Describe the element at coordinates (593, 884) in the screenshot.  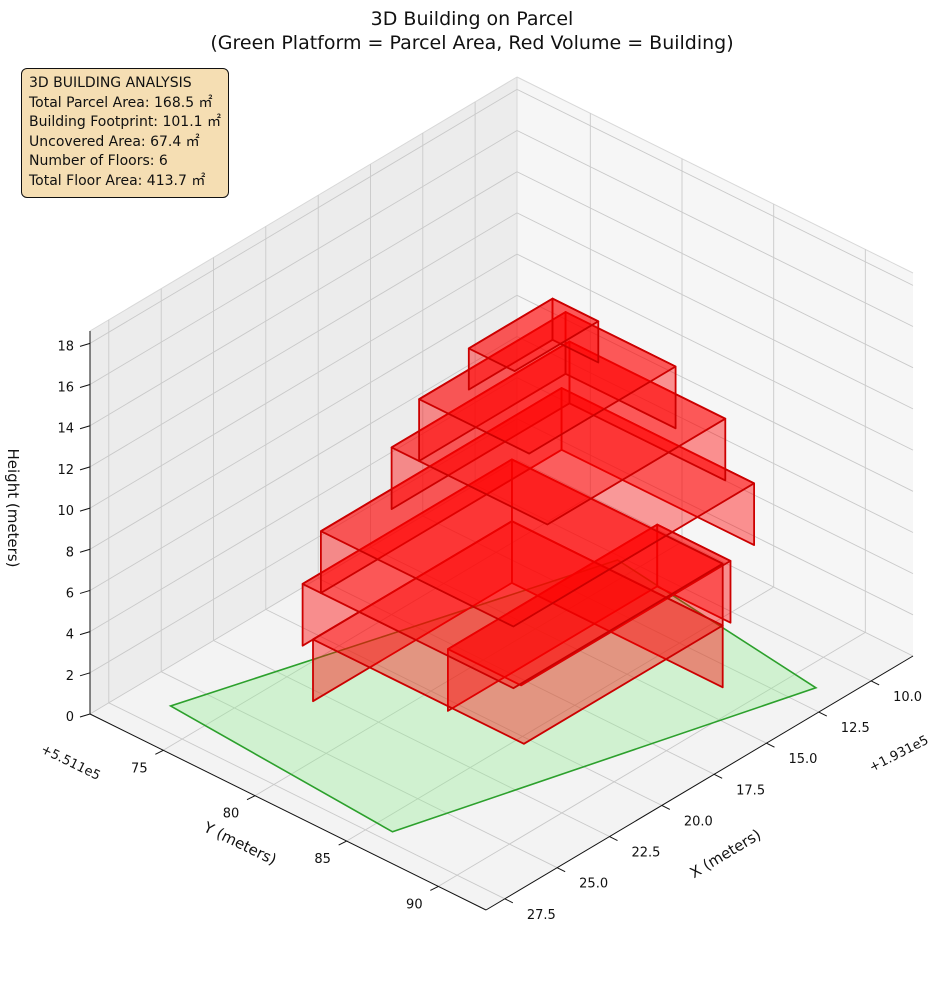
I see `x-tick-label: 25.0` at that location.